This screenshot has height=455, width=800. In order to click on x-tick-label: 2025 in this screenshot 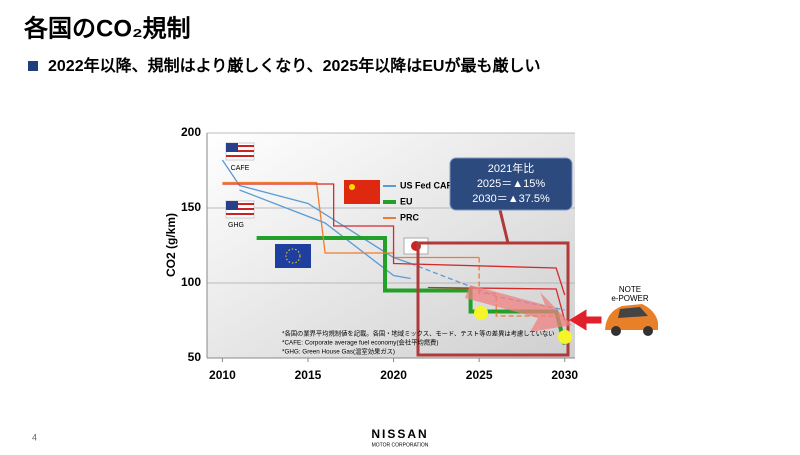, I will do `click(479, 375)`.